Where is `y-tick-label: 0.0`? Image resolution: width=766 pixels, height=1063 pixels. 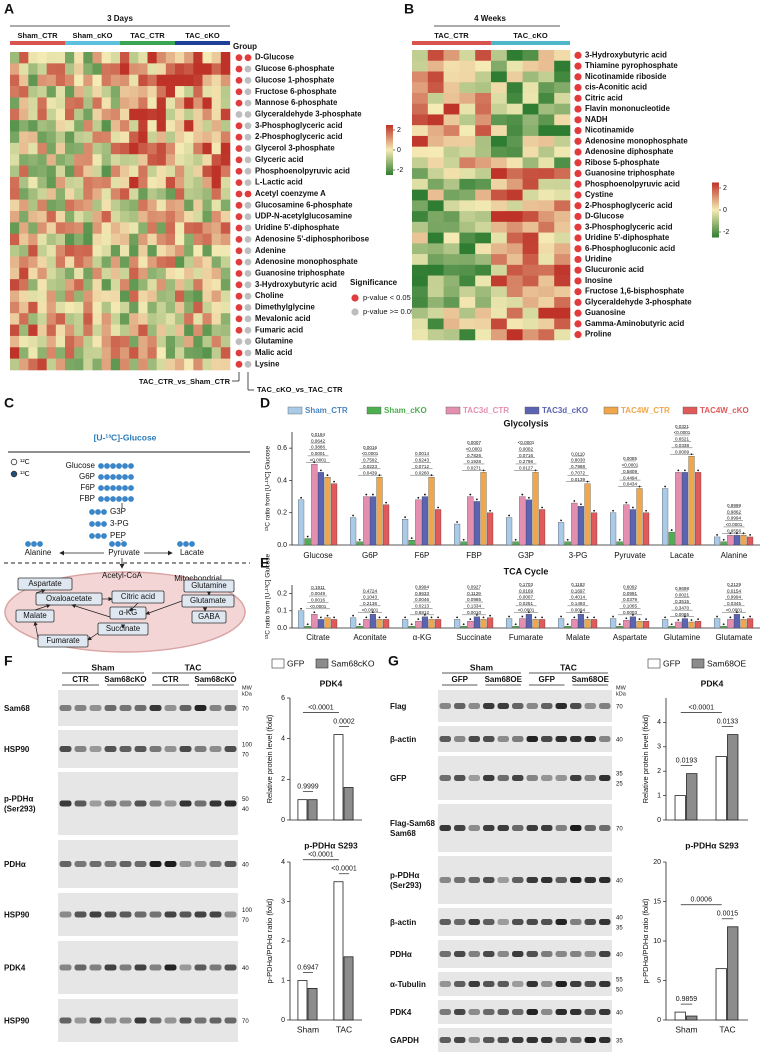
y-tick-label: 0.0 is located at coordinates (282, 628).